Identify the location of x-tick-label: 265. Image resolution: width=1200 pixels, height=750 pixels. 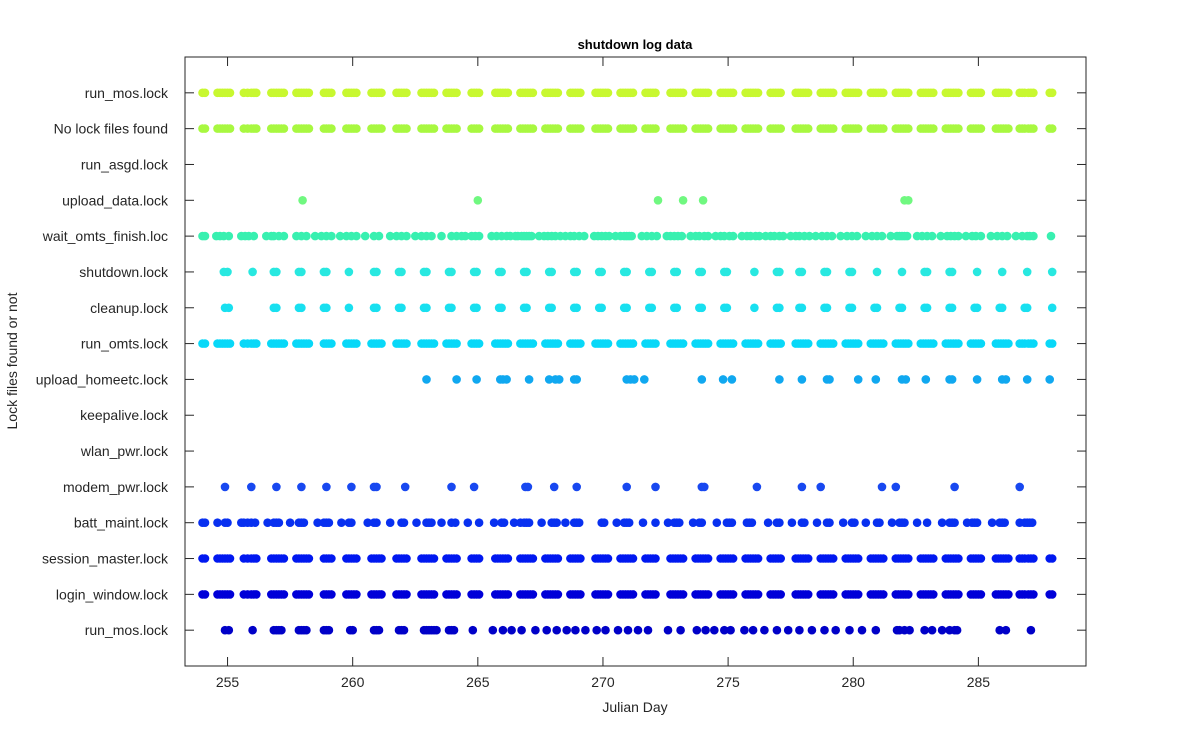
(478, 682).